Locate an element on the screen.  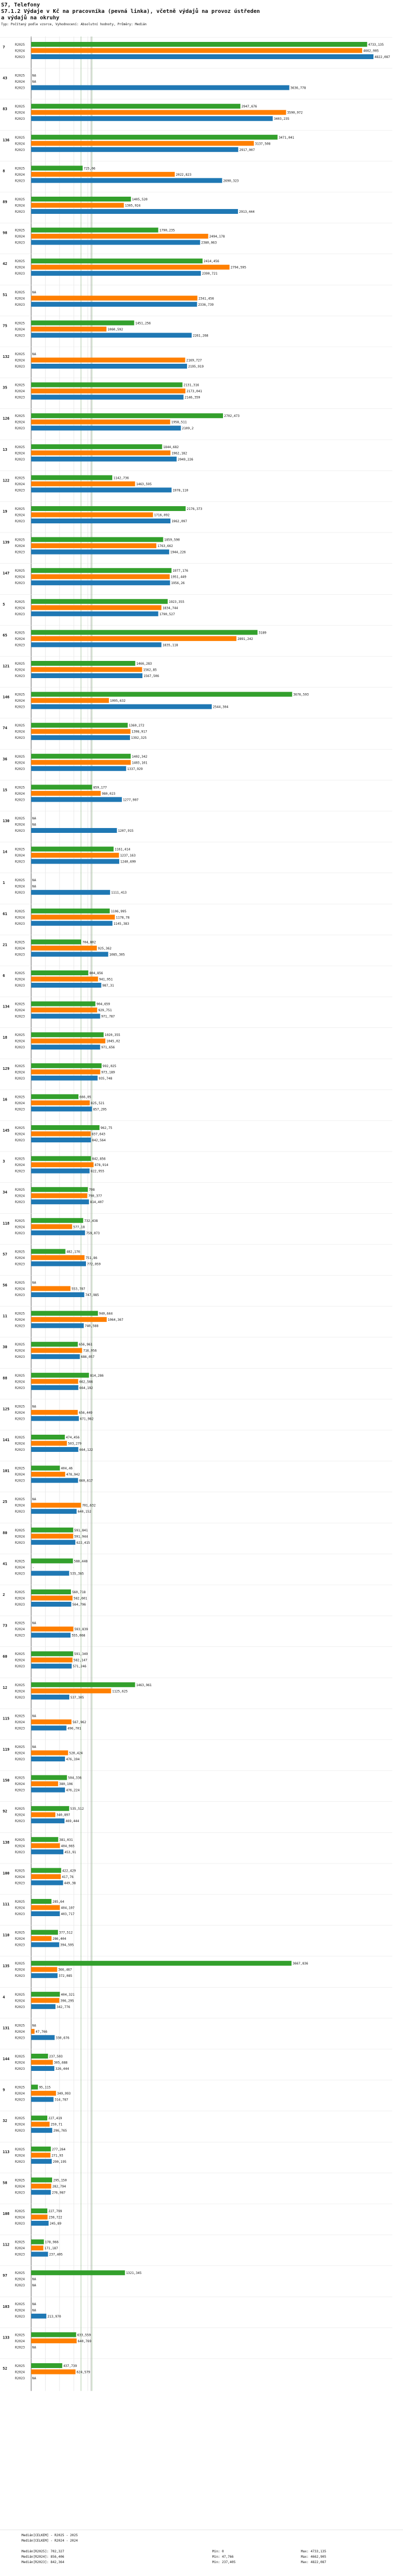
footer-legend: Medián[CELKEM] - R2025 - 2025 is located at coordinates (50, 2535).